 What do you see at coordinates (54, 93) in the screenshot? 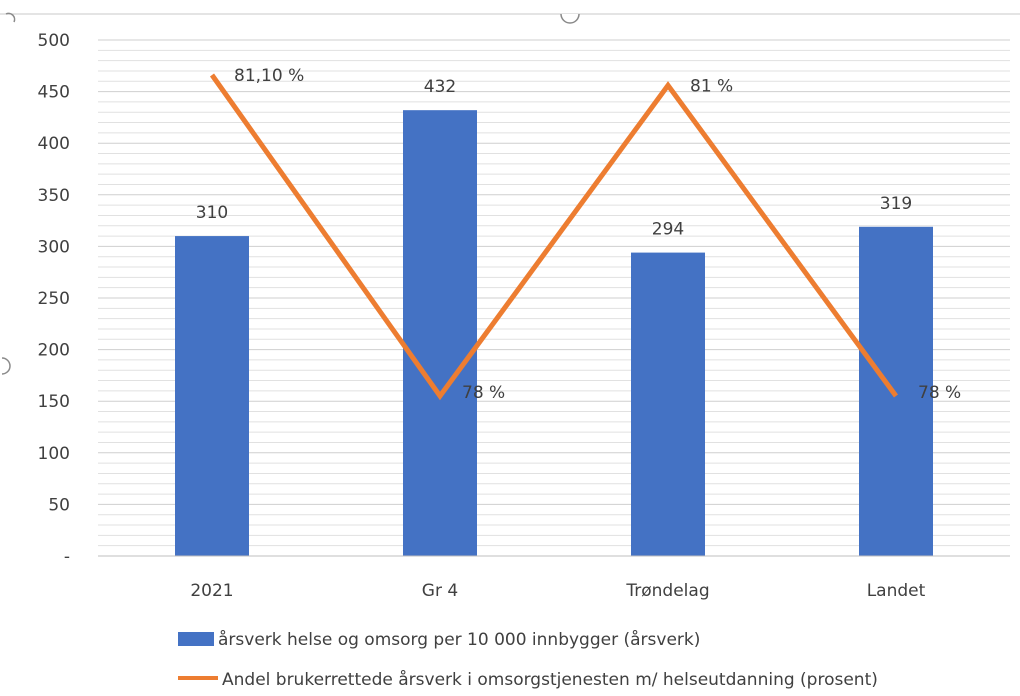
I see `y-tick-label: 450` at bounding box center [54, 93].